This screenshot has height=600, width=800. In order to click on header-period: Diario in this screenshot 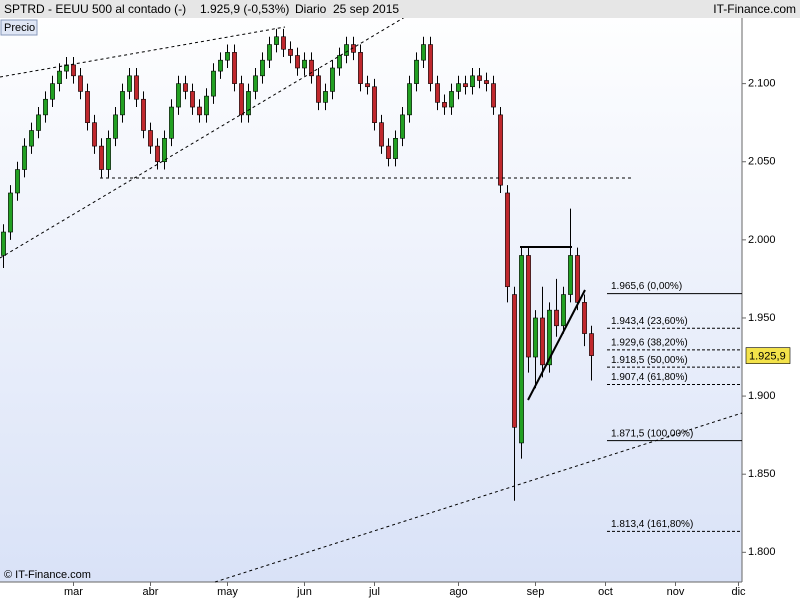, I will do `click(311, 9)`.